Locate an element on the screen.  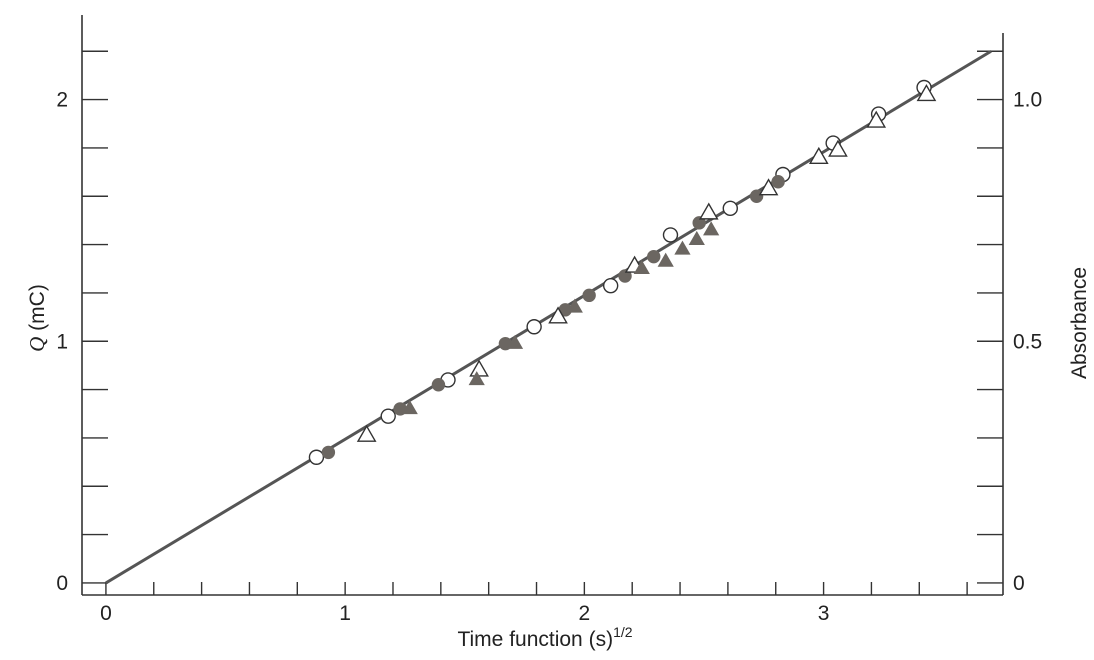
y-right-tick-label: 0 is located at coordinates (1019, 583).